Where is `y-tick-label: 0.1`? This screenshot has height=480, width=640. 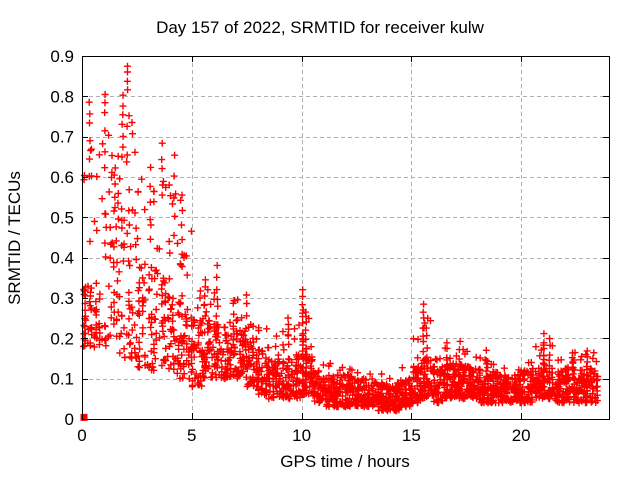
y-tick-label: 0.1 is located at coordinates (62, 379).